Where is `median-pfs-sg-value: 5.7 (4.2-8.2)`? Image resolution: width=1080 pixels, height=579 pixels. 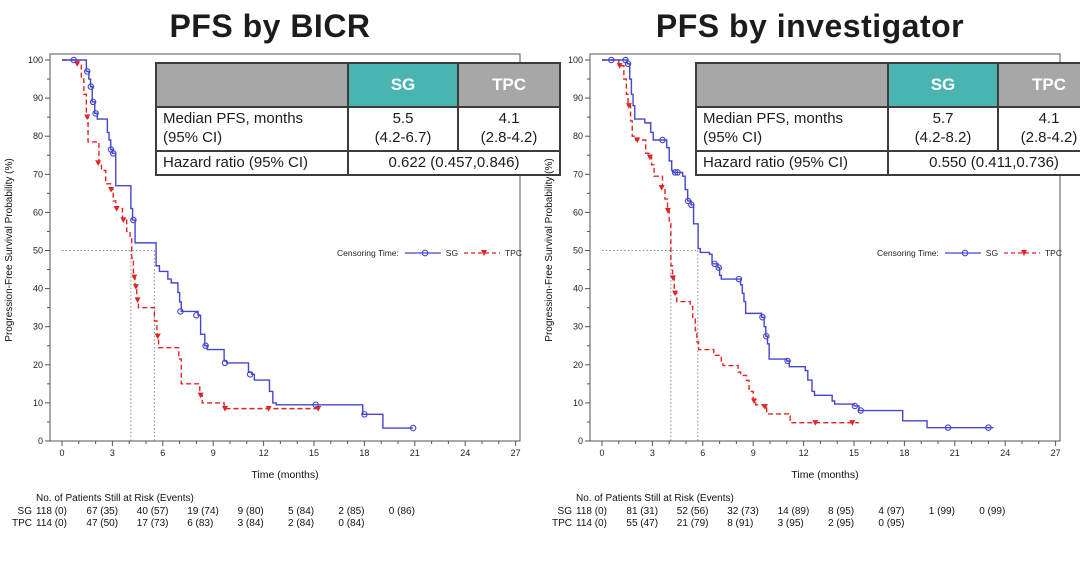 median-pfs-sg-value: 5.7 (4.2-8.2) is located at coordinates (943, 129).